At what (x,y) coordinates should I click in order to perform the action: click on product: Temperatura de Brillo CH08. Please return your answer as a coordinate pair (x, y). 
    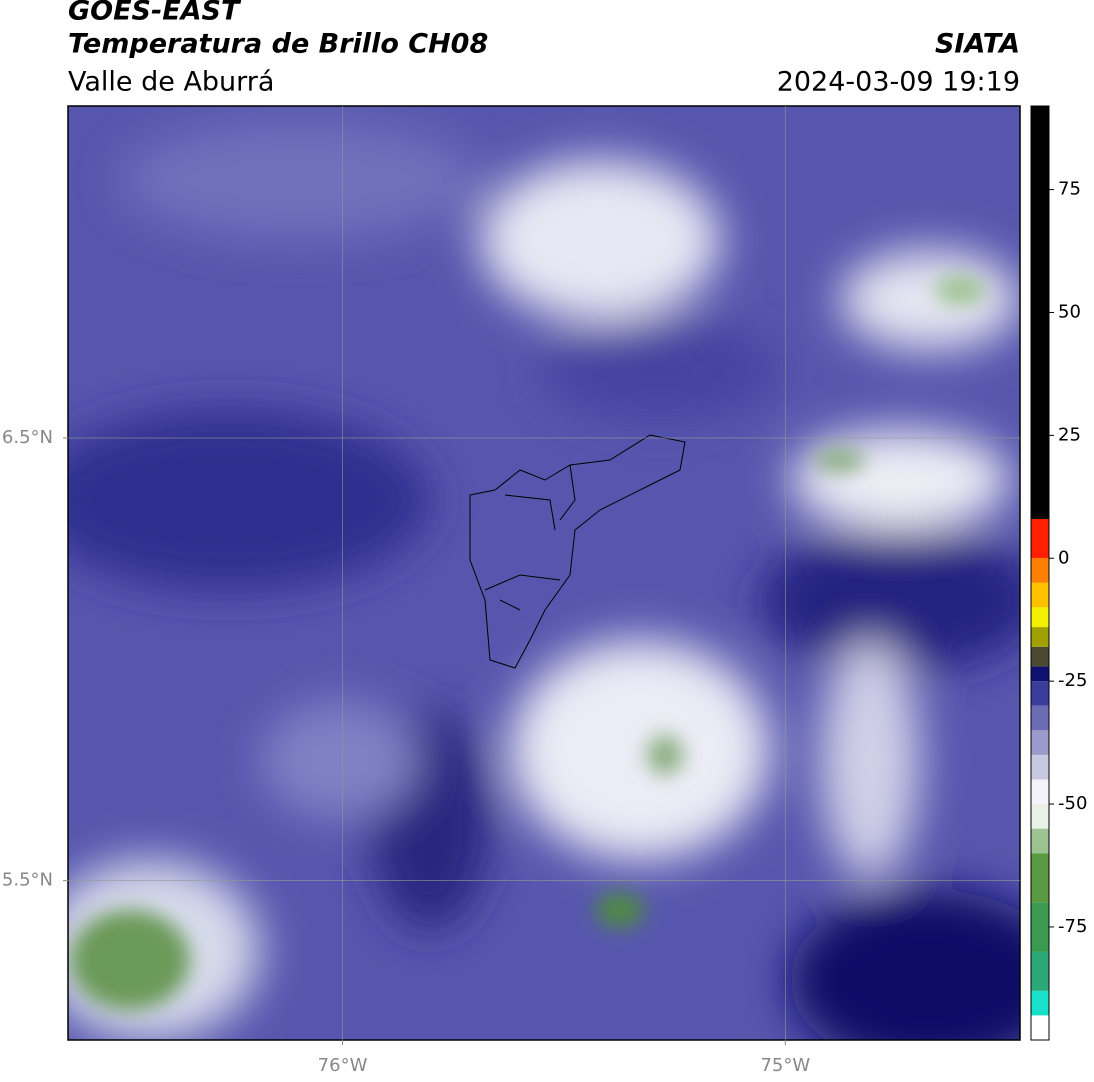
    Looking at the image, I should click on (278, 44).